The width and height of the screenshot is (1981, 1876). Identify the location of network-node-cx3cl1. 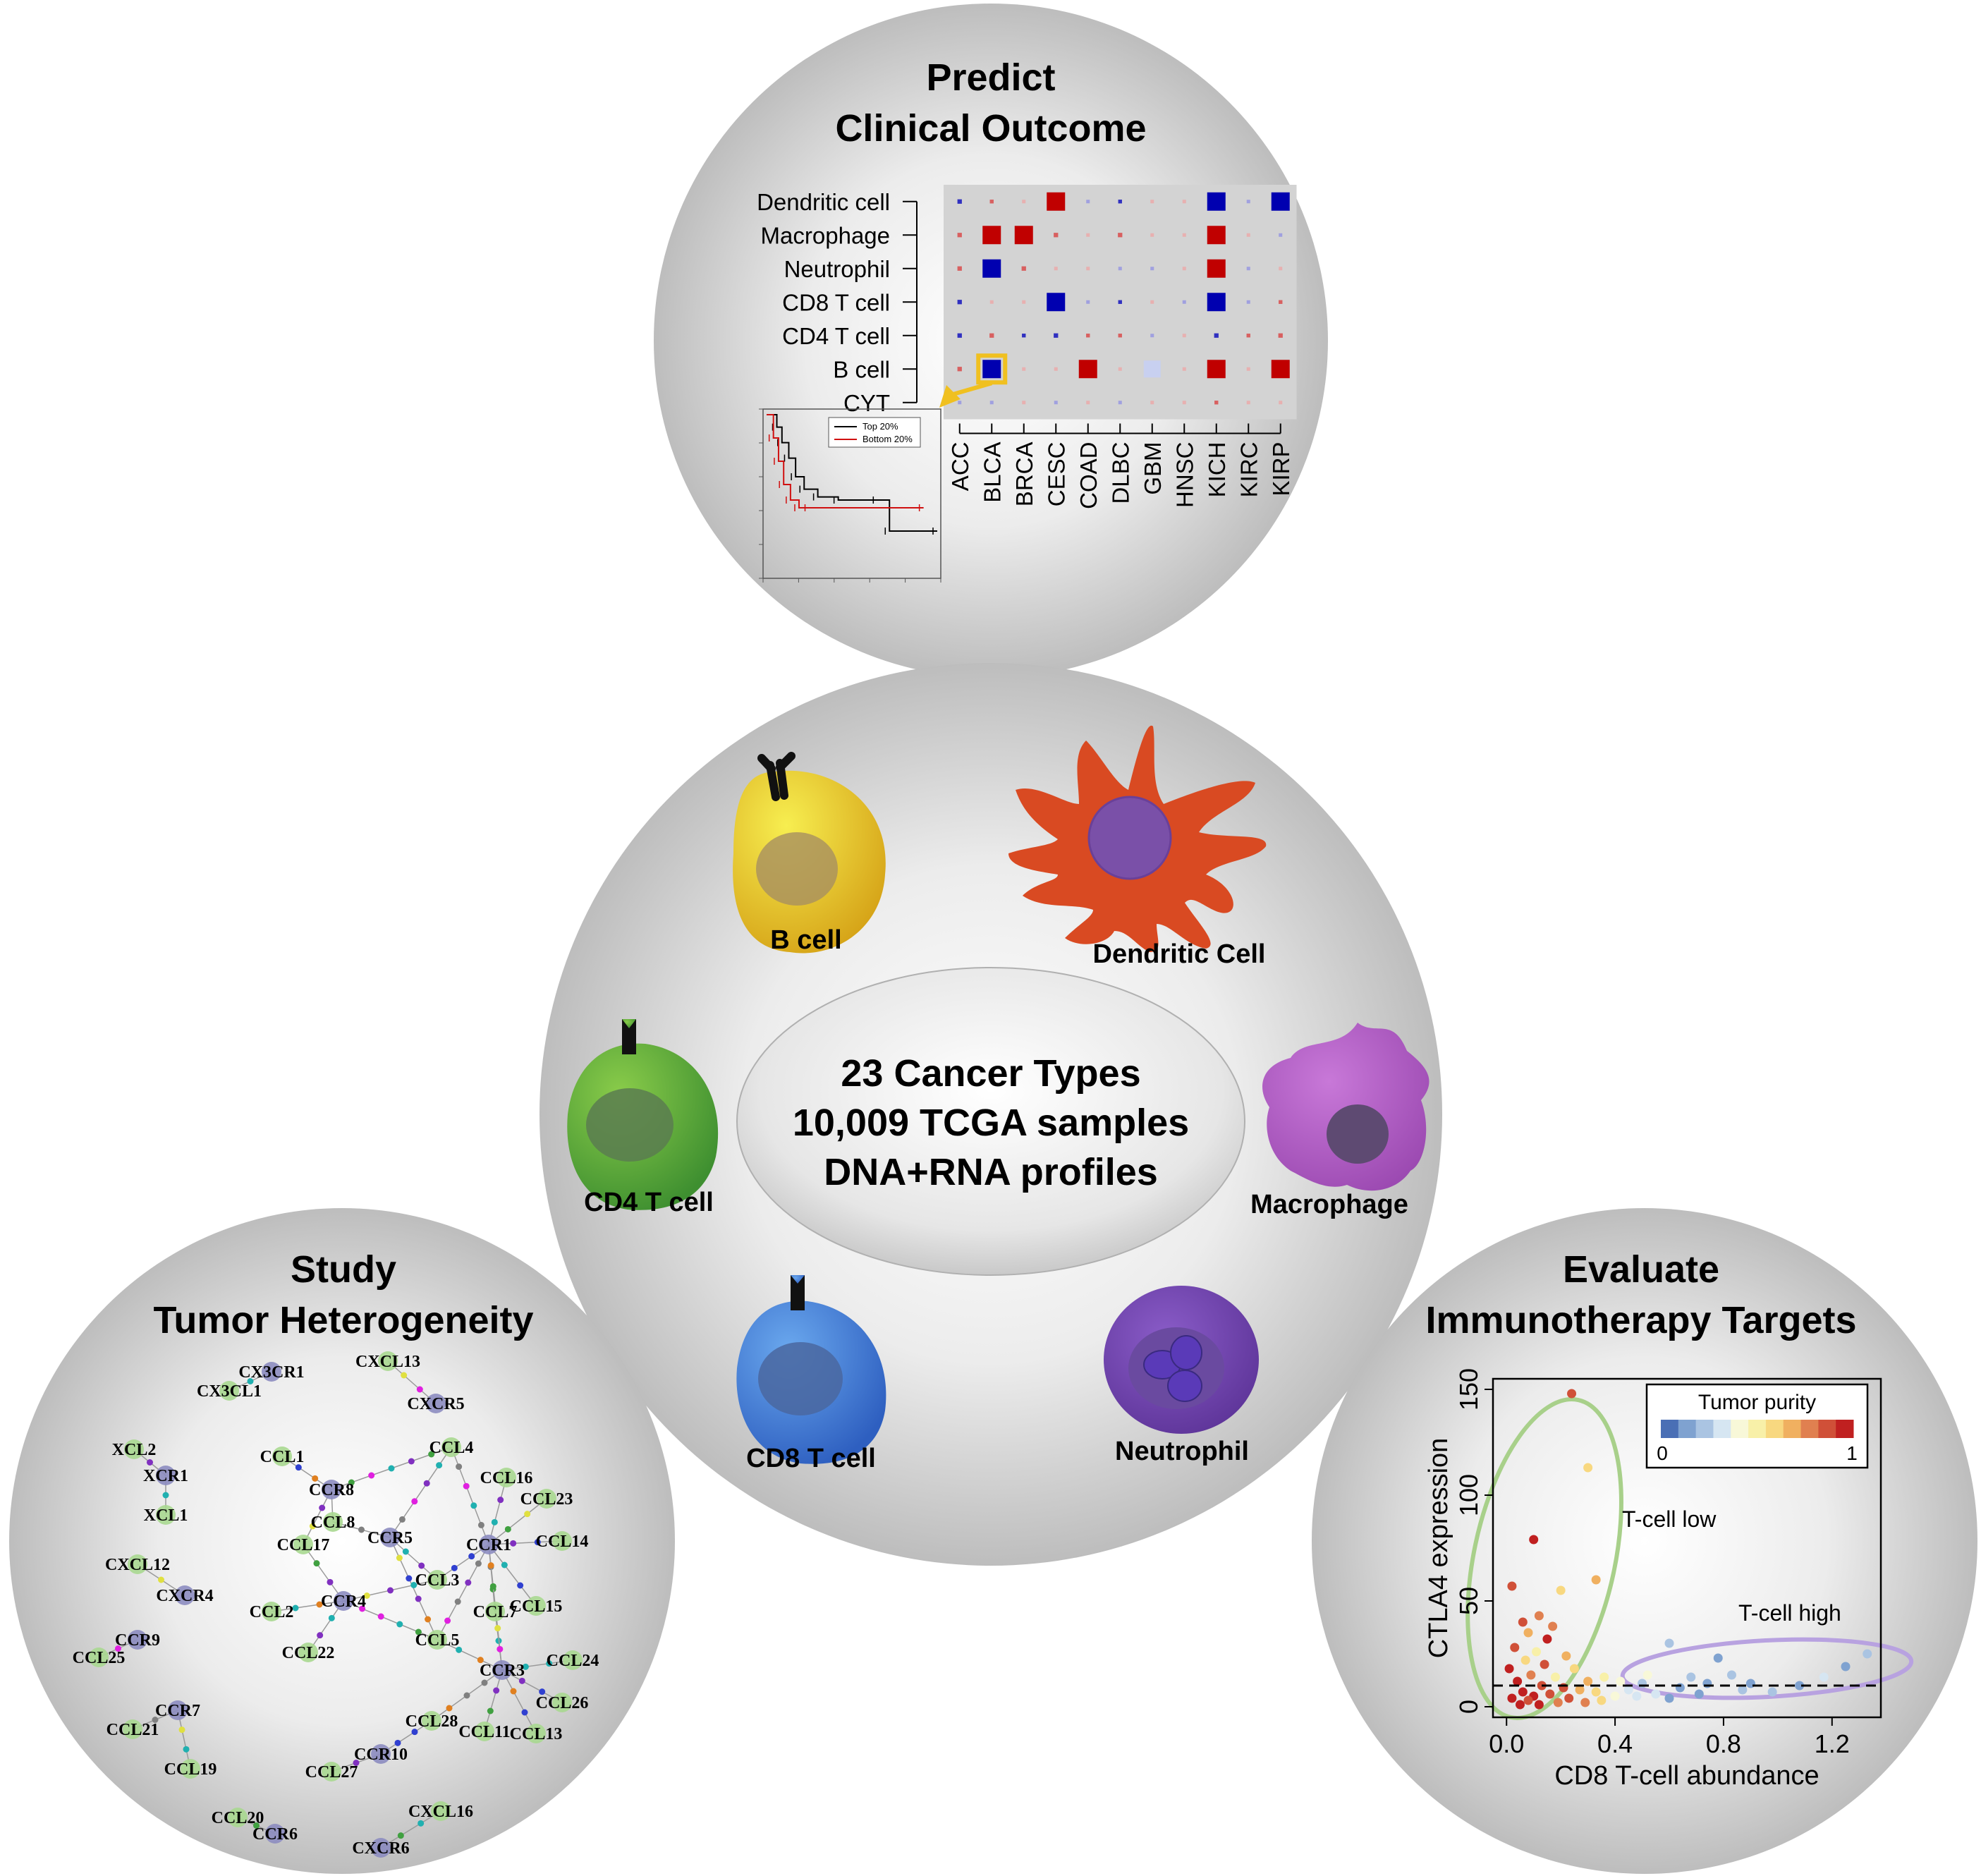
(229, 1391).